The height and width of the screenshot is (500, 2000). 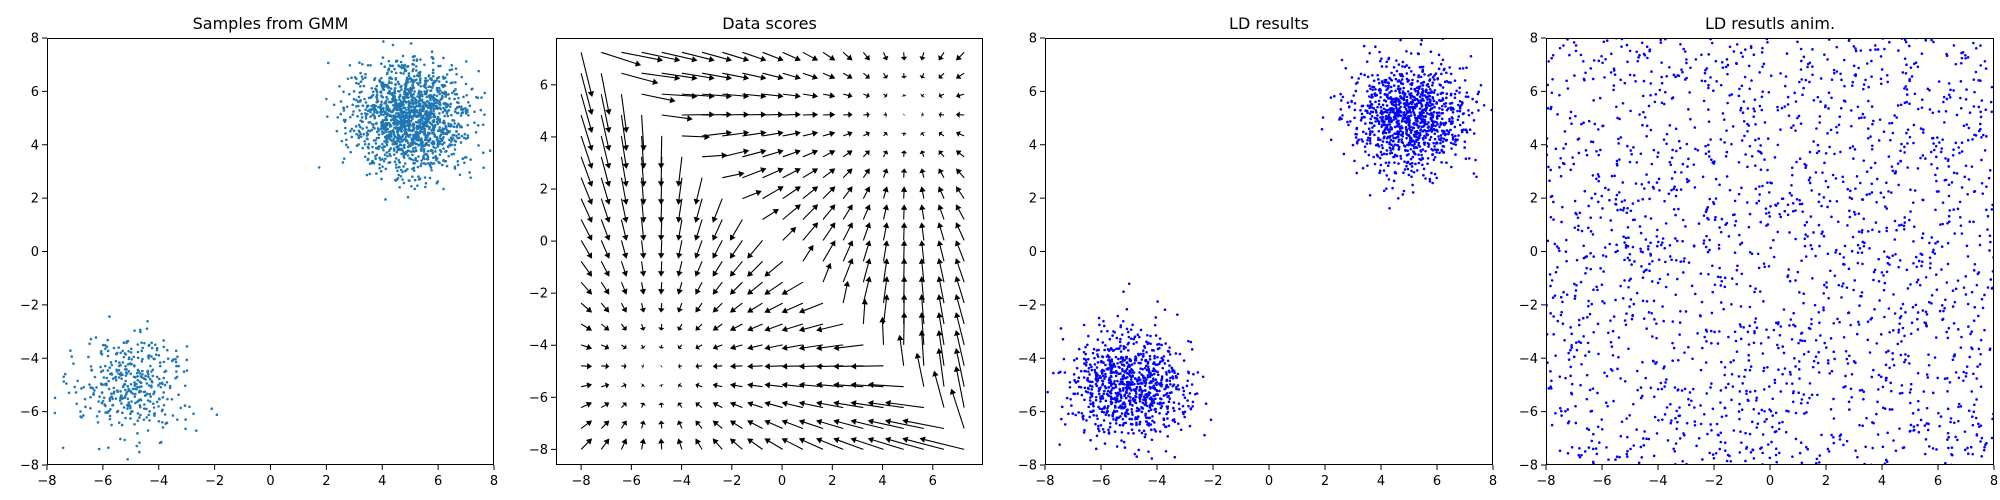 What do you see at coordinates (29, 359) in the screenshot?
I see `y-tick-label: −4` at bounding box center [29, 359].